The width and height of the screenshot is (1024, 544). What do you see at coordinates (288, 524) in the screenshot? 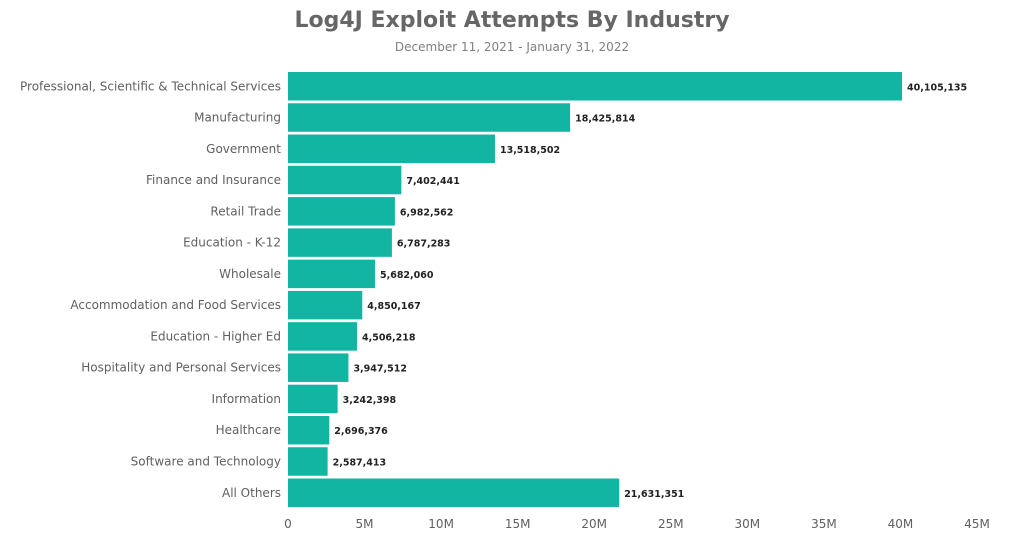
I see `x-tick-label: 0` at bounding box center [288, 524].